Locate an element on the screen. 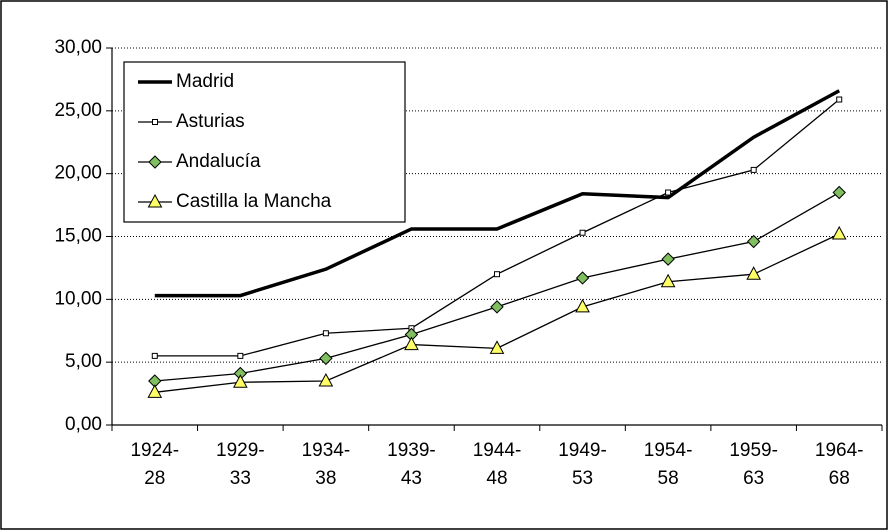 The width and height of the screenshot is (890, 531). y-tick-label: 10,00 is located at coordinates (78, 298).